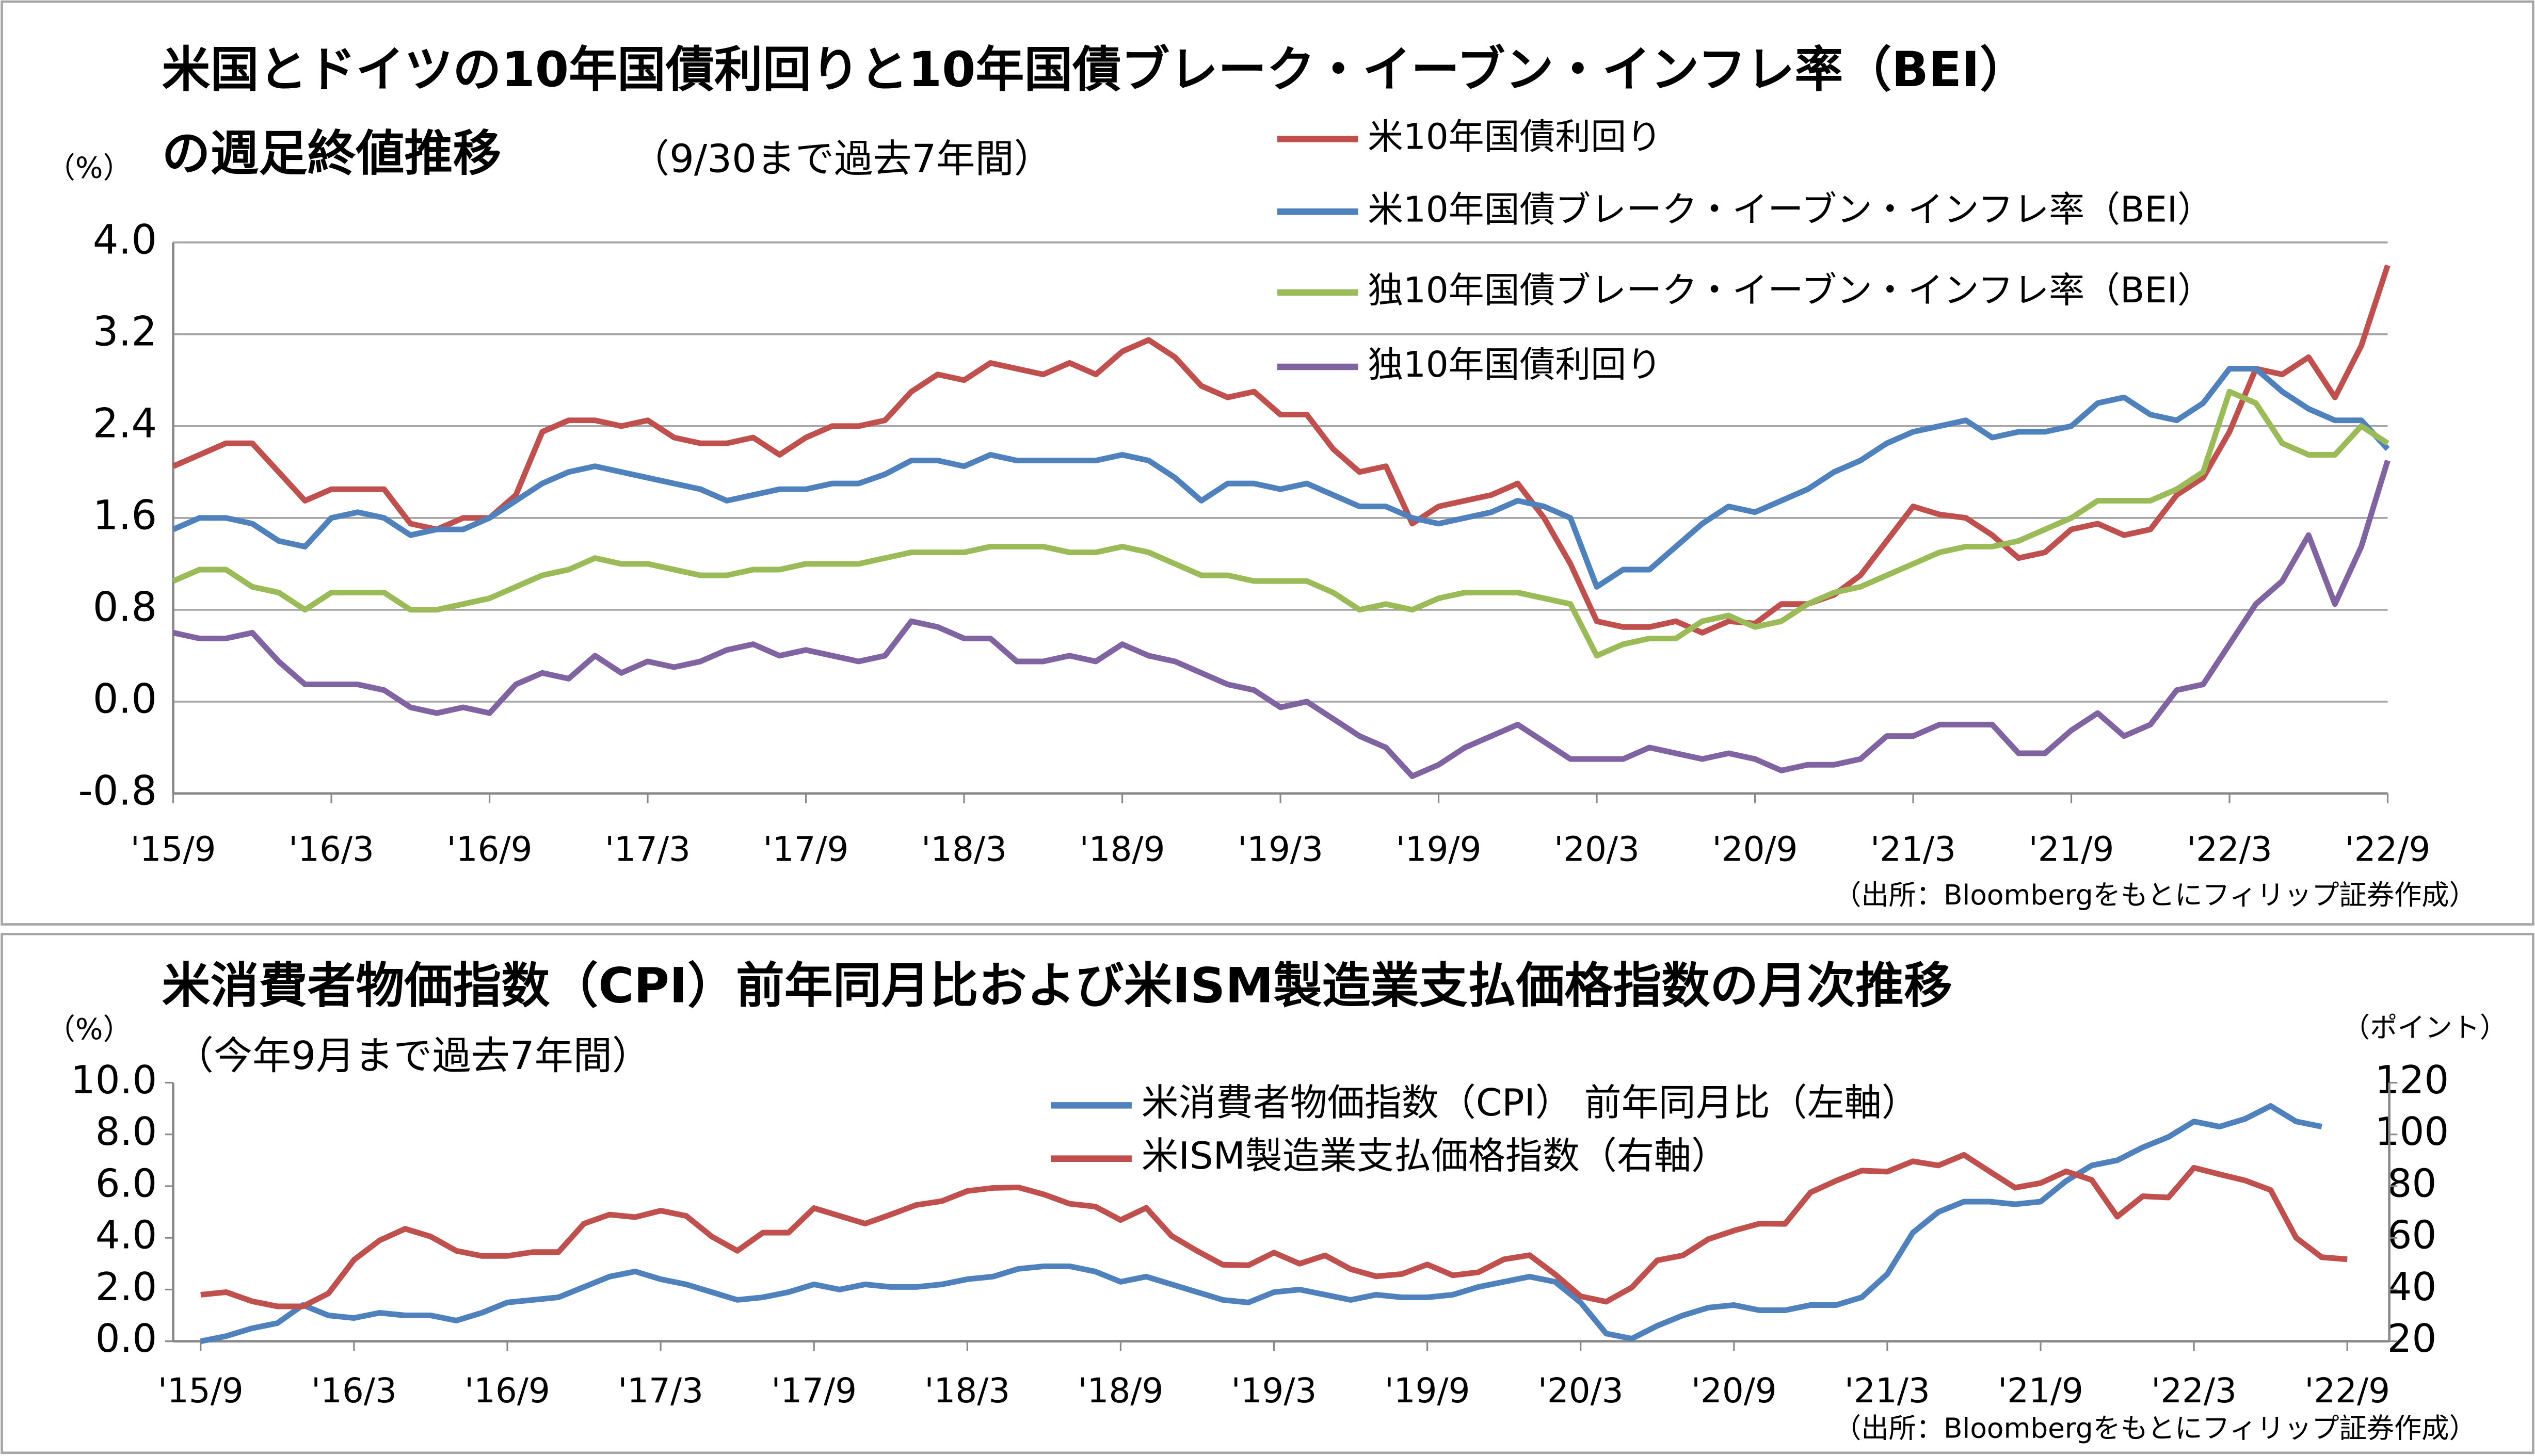 This screenshot has width=2535, height=1456. What do you see at coordinates (125, 423) in the screenshot?
I see `y-tick-label: 2.4` at bounding box center [125, 423].